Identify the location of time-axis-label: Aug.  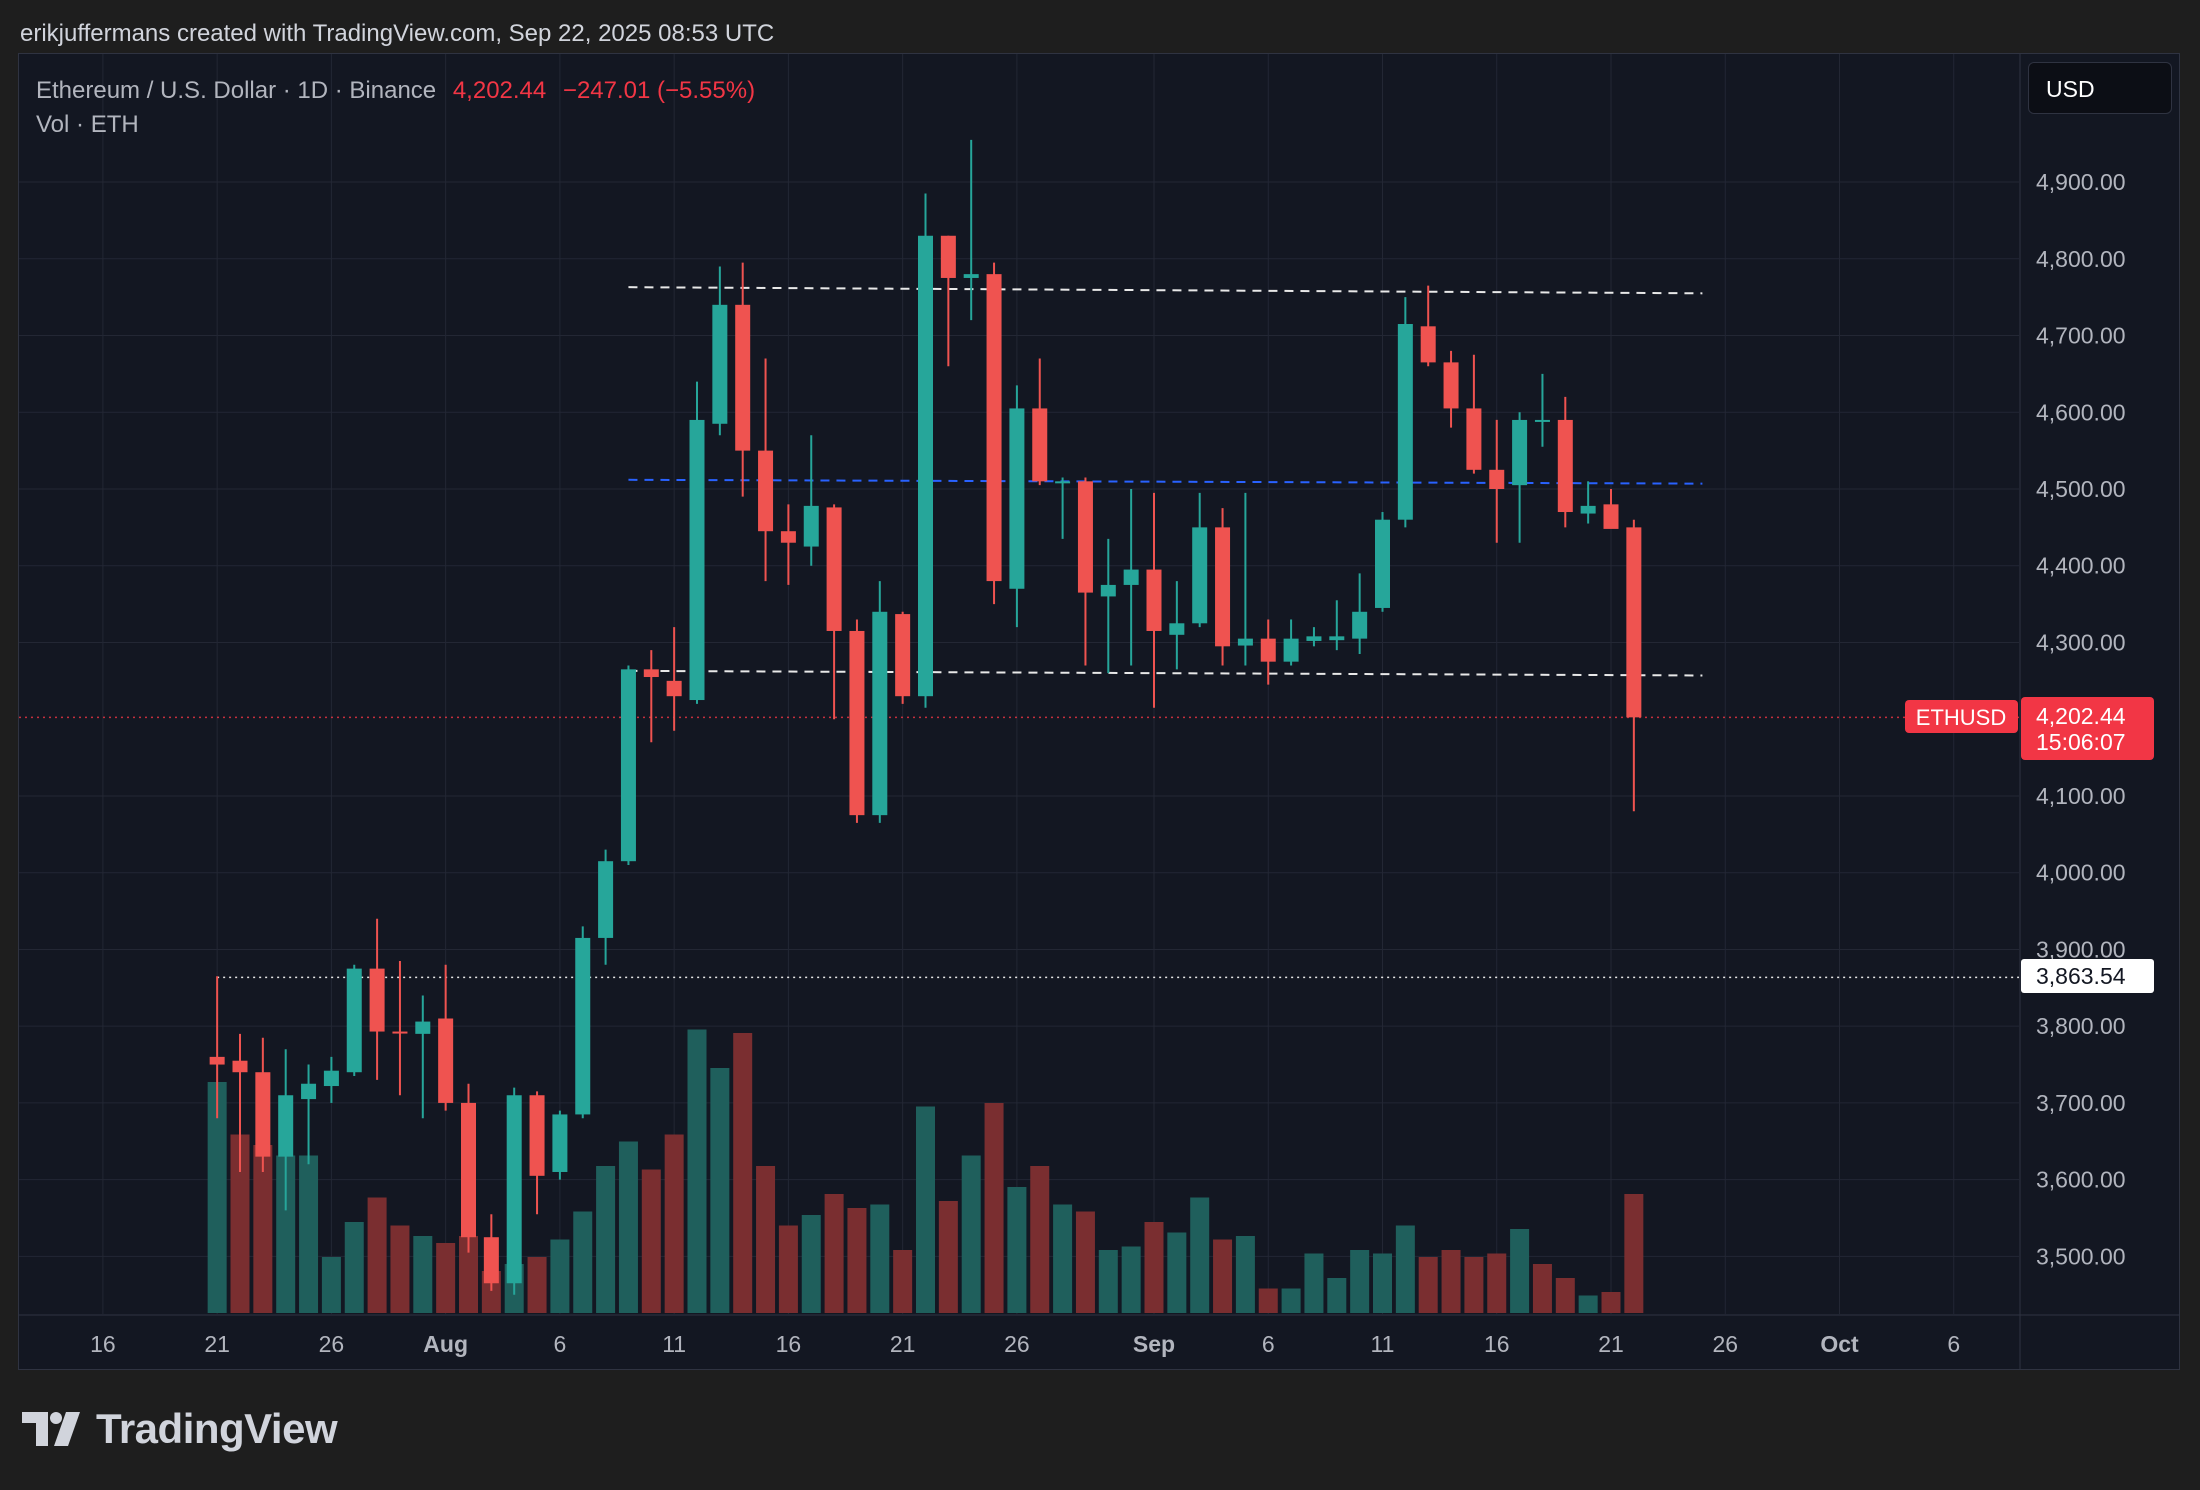
(445, 1344).